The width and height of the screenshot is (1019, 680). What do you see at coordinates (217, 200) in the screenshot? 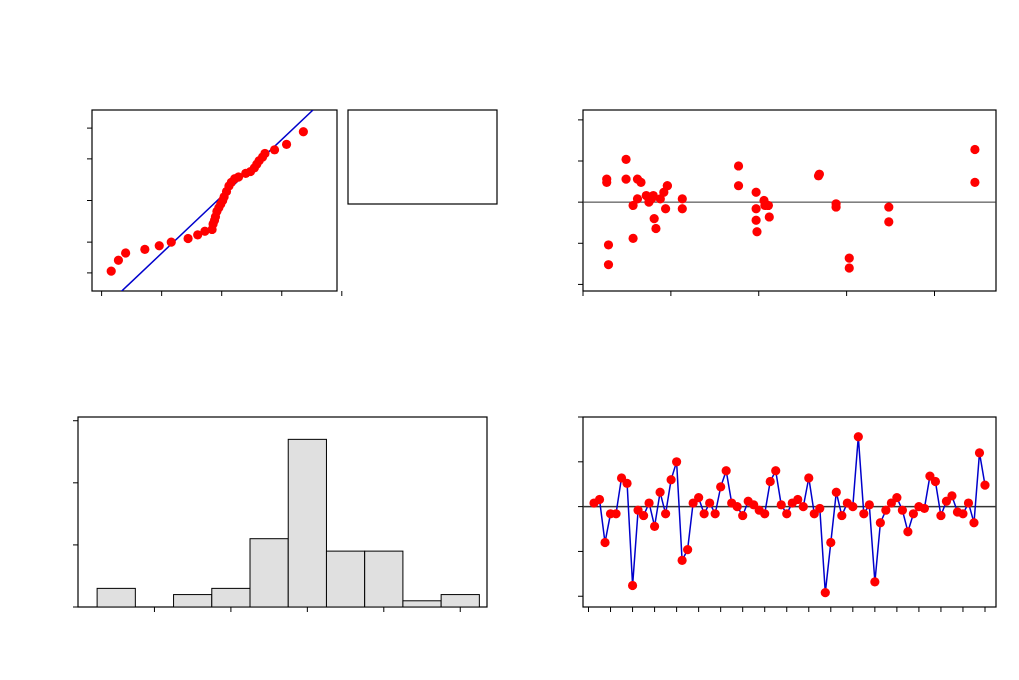
I see `fit-line` at bounding box center [217, 200].